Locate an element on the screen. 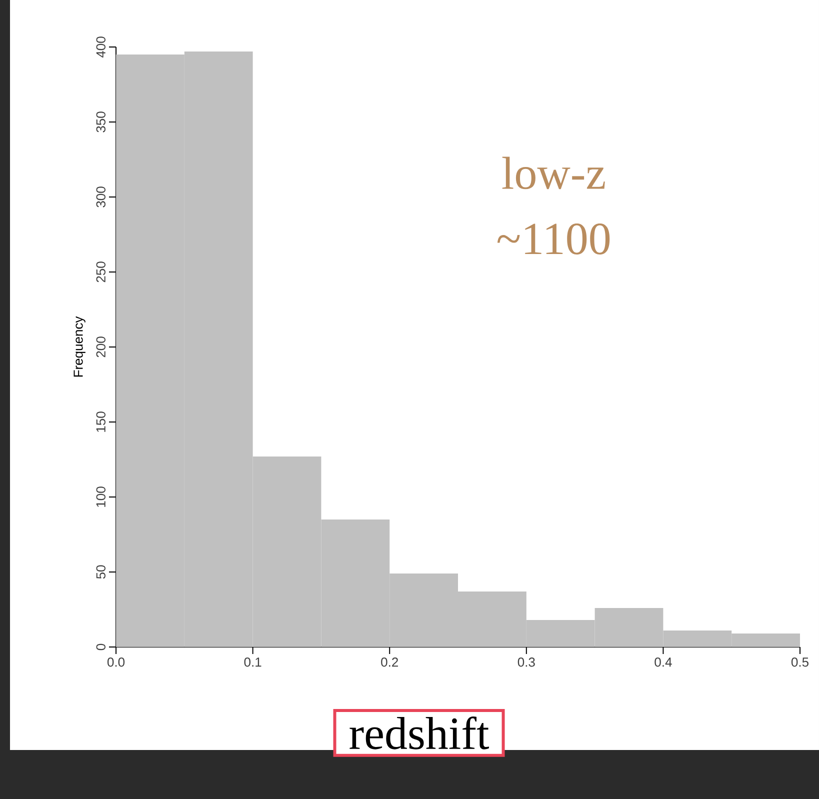  x-tick-label: 0.3 is located at coordinates (526, 662).